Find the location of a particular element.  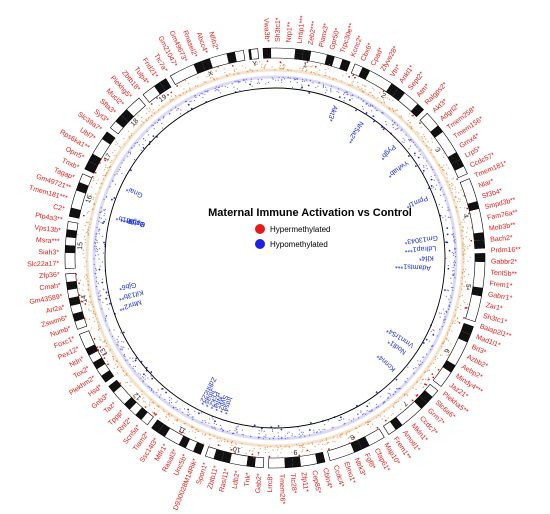

chromosome-segment is located at coordinates (178, 437).